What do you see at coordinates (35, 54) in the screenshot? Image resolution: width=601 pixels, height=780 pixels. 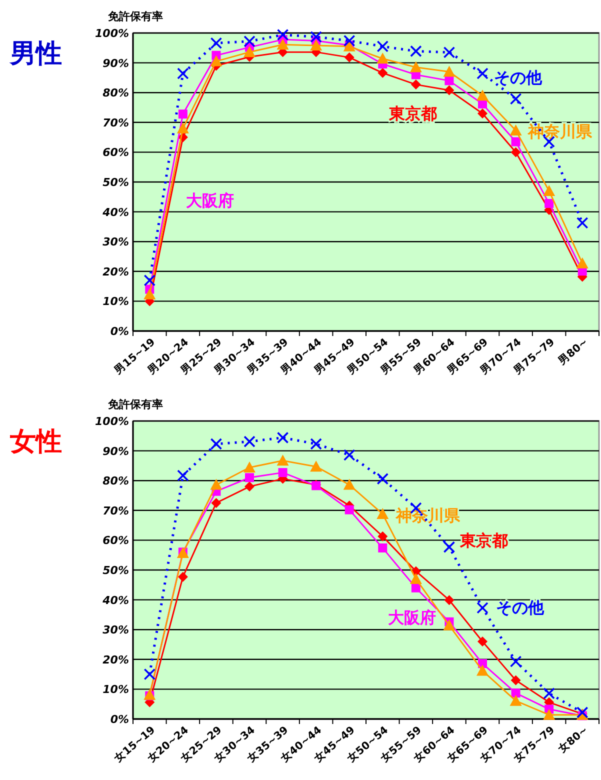 I see `chart-title: 男性` at bounding box center [35, 54].